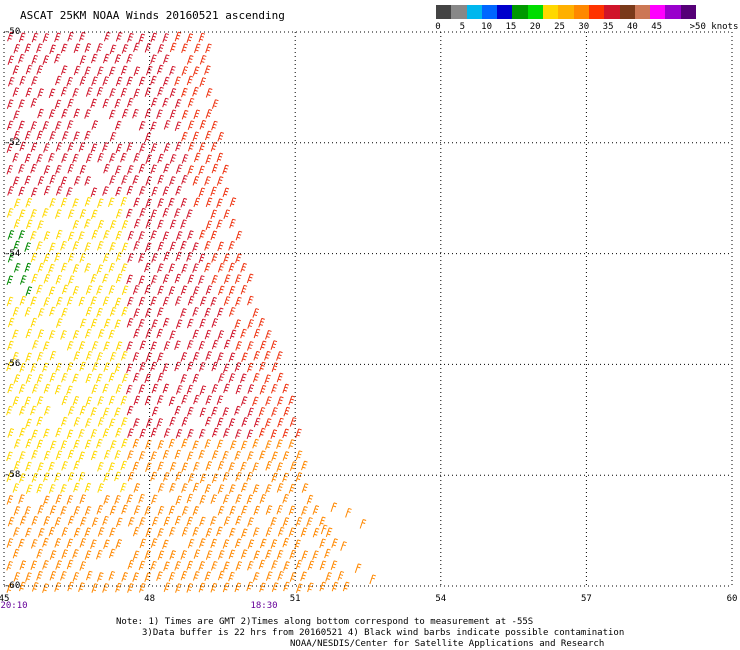 The image size is (740, 650). I want to click on colorbar-tick-label: 0, so click(438, 27).